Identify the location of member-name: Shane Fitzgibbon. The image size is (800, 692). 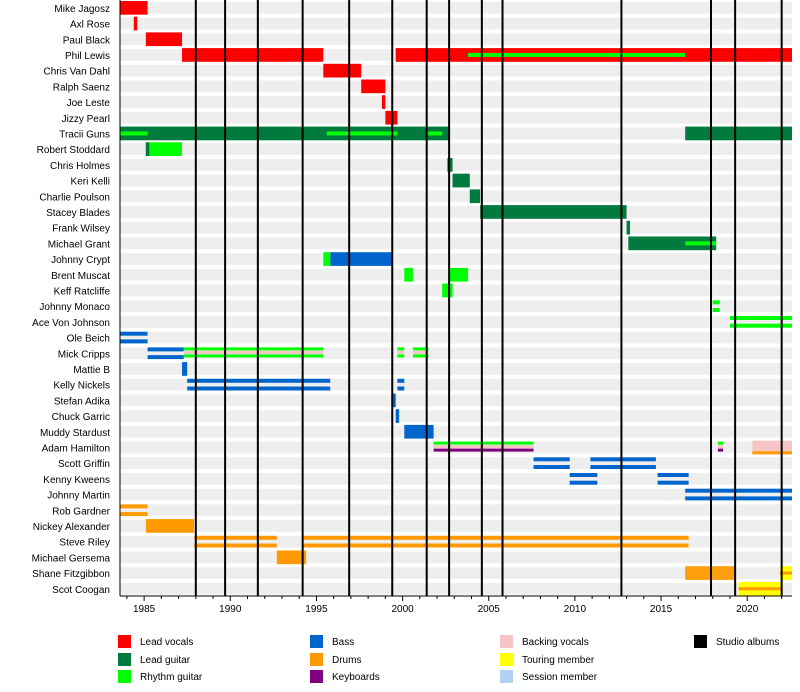
(71, 574).